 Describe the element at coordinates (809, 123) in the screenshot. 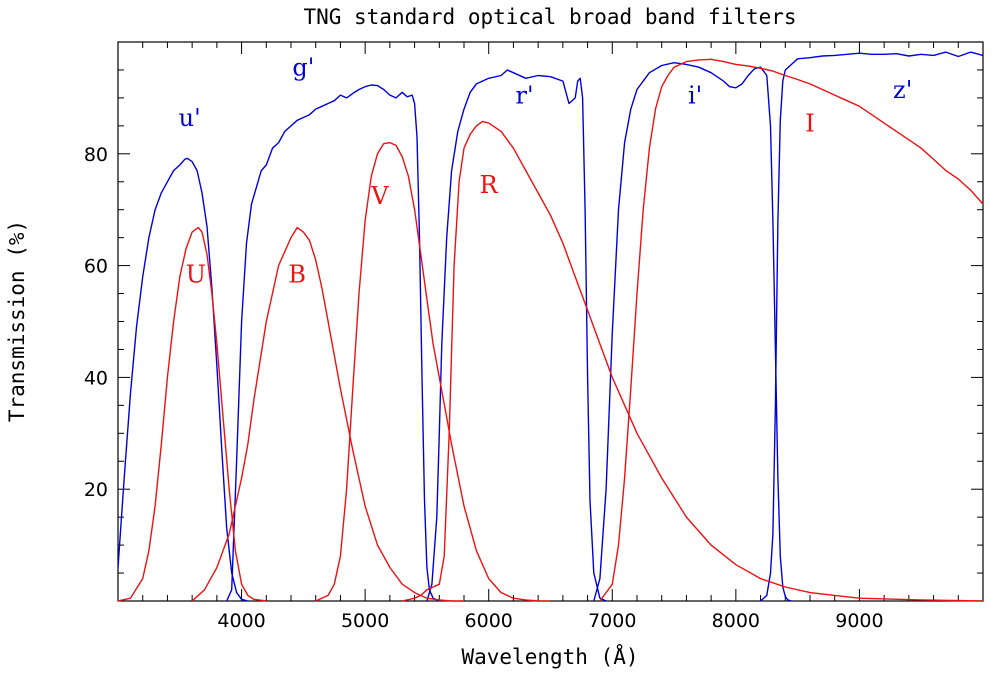

I see `series-label-i: I` at that location.